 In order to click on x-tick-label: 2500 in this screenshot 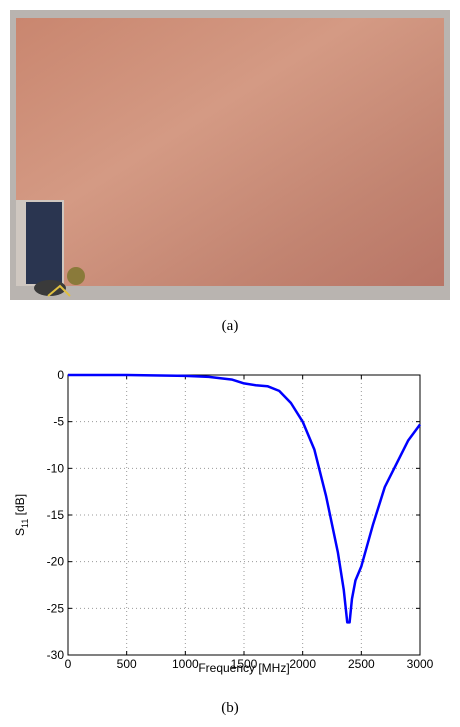, I will do `click(361, 664)`.